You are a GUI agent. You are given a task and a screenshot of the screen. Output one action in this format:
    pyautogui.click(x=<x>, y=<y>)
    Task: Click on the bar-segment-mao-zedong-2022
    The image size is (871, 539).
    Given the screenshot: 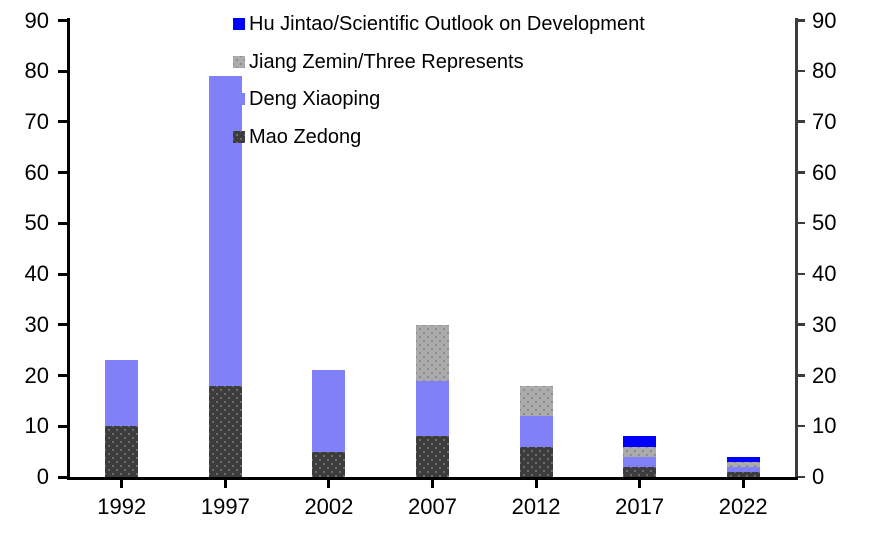 What is the action you would take?
    pyautogui.click(x=743, y=474)
    